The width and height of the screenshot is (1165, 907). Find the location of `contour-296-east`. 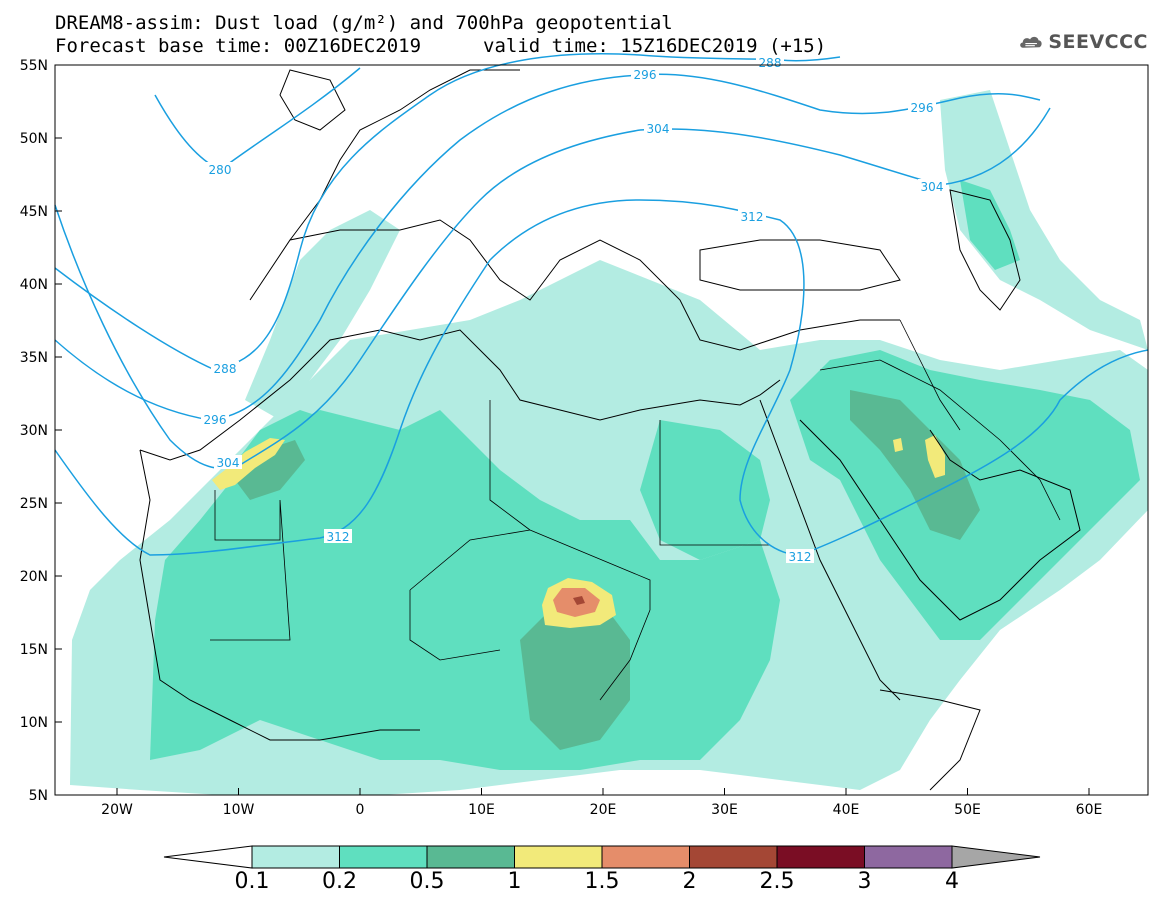

contour-296-east is located at coordinates (840, 94).